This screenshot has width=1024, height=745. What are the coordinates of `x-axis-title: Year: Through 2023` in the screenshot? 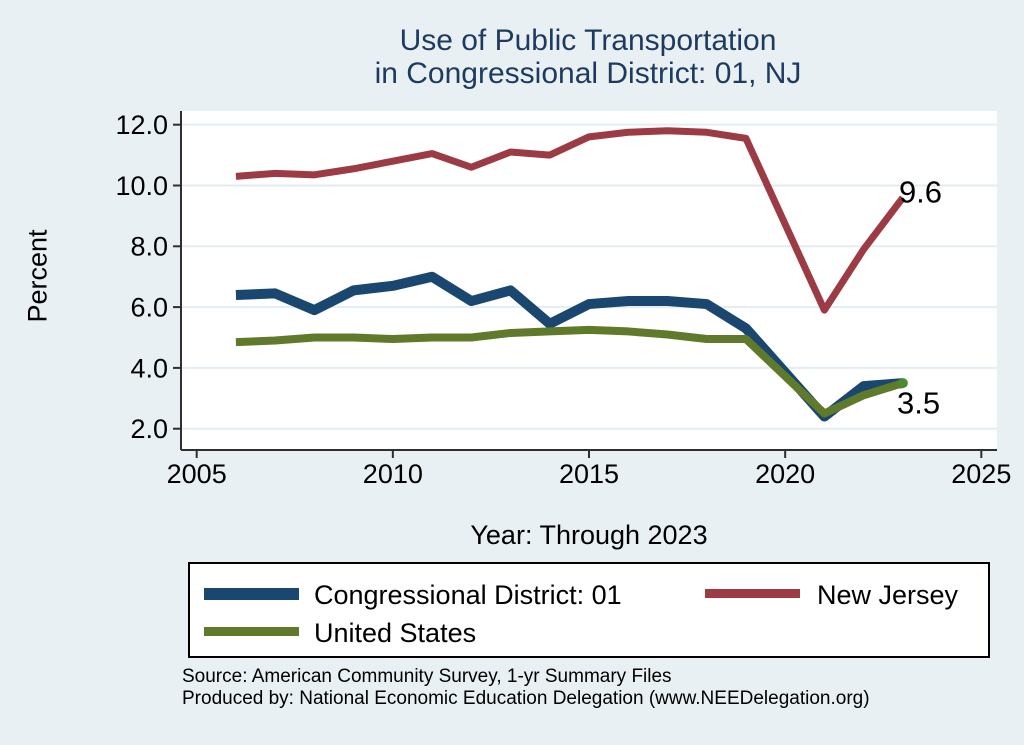 It's located at (589, 535).